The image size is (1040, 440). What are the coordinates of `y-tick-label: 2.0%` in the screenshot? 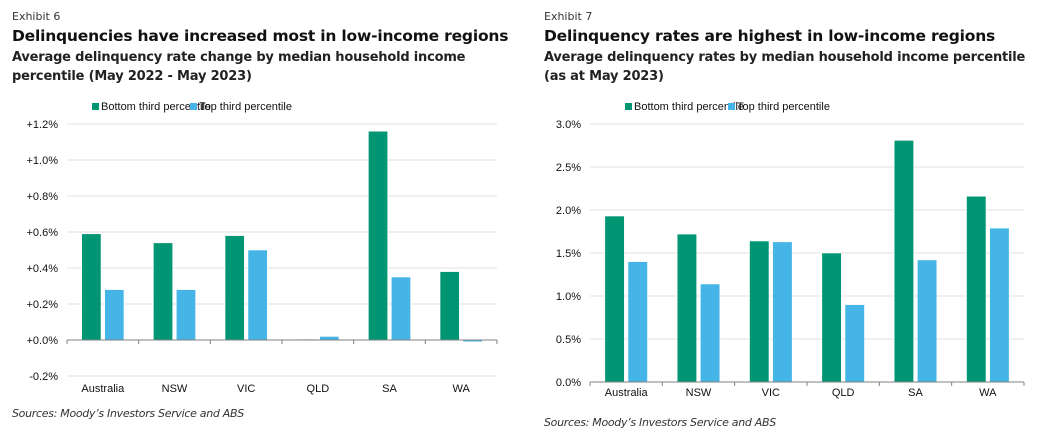 It's located at (568, 211).